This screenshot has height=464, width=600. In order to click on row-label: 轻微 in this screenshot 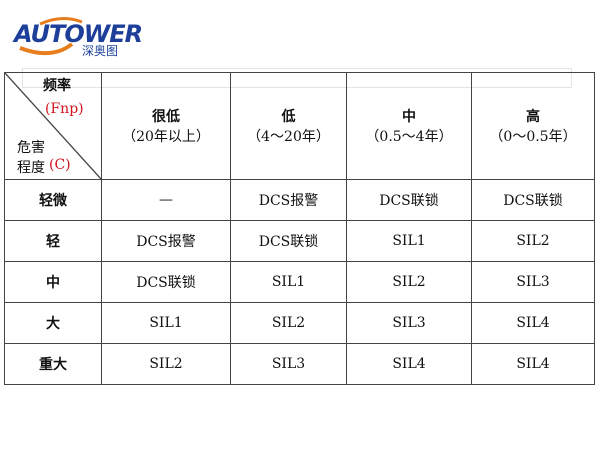, I will do `click(53, 200)`.